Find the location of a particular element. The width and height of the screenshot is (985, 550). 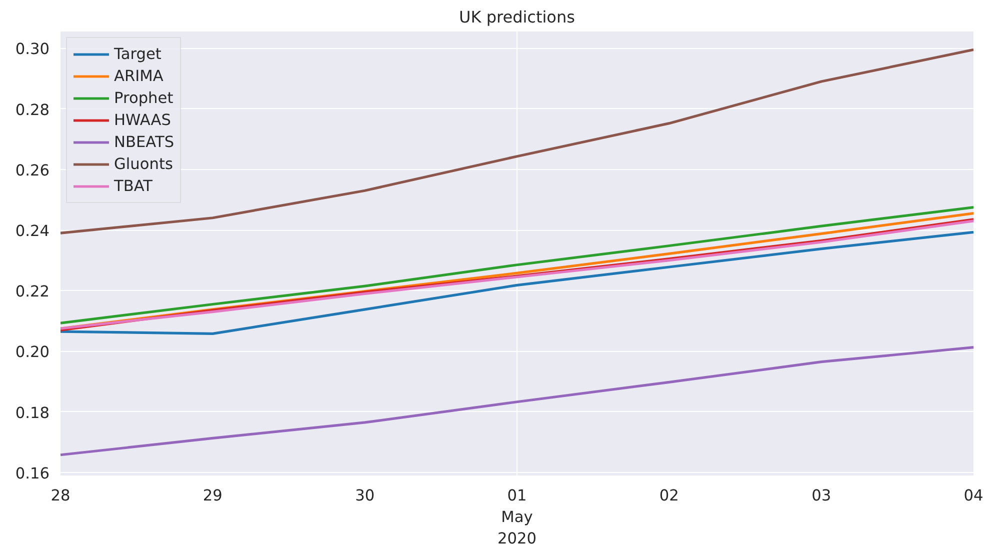

legend-label: HWAAS is located at coordinates (142, 120).